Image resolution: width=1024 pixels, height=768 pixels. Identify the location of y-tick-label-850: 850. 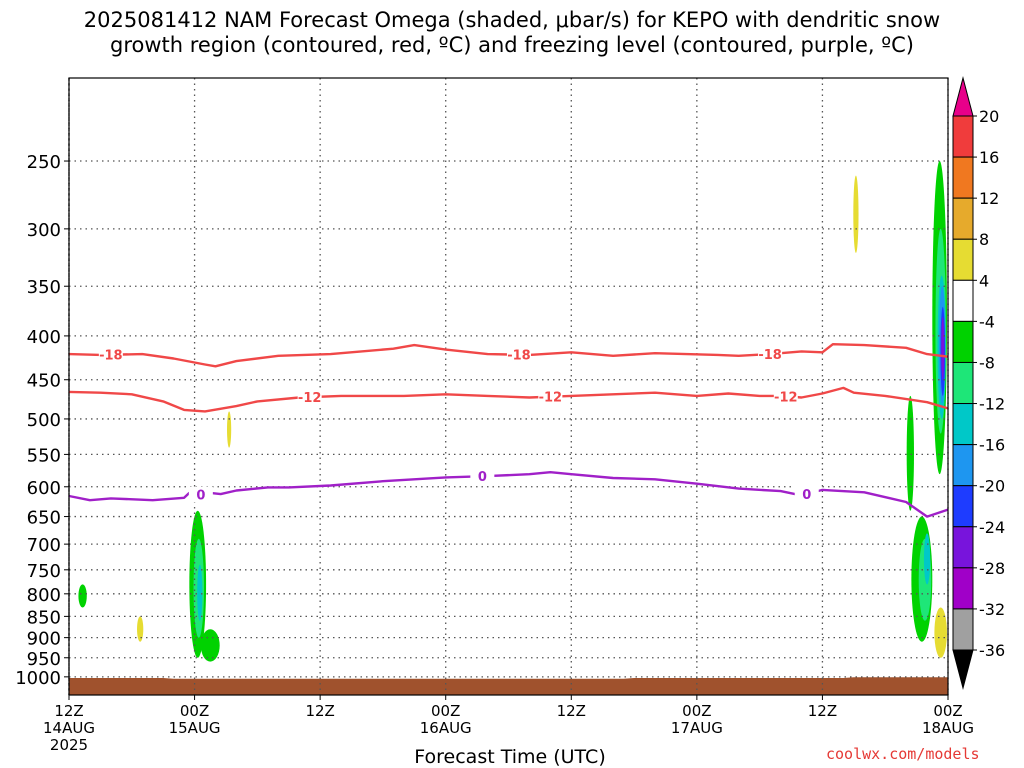
(44, 617).